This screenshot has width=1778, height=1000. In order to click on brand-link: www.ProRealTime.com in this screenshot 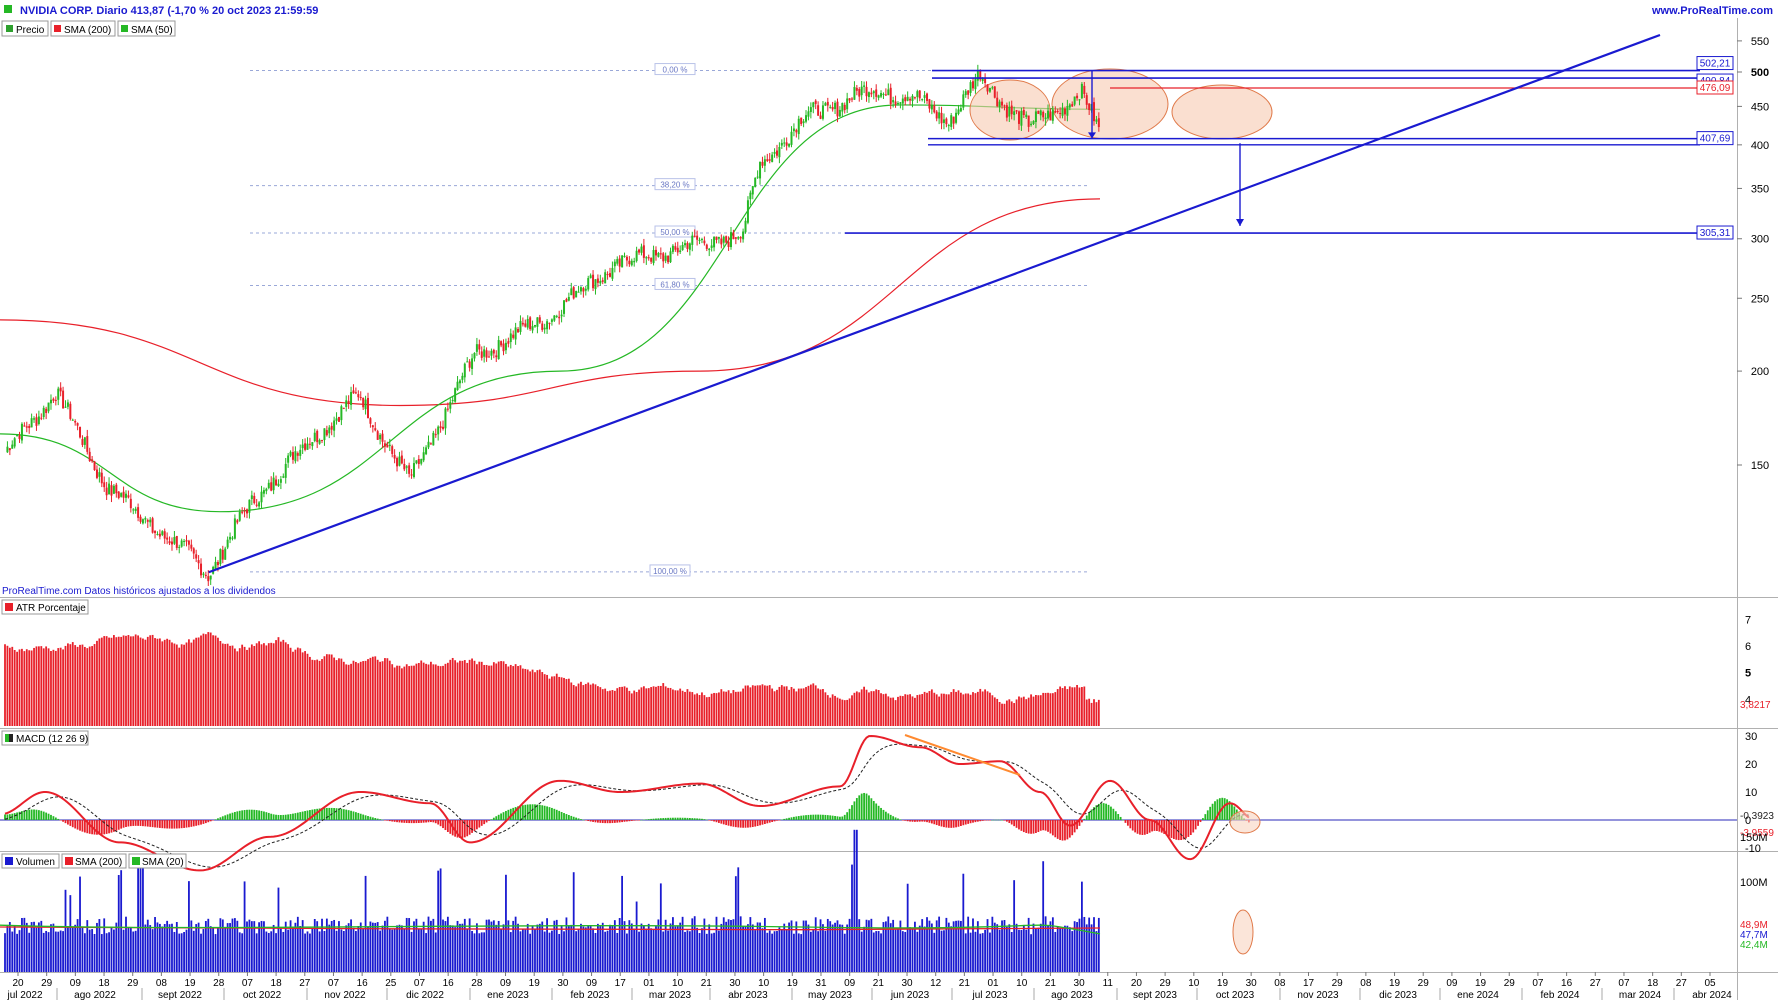, I will do `click(1712, 11)`.